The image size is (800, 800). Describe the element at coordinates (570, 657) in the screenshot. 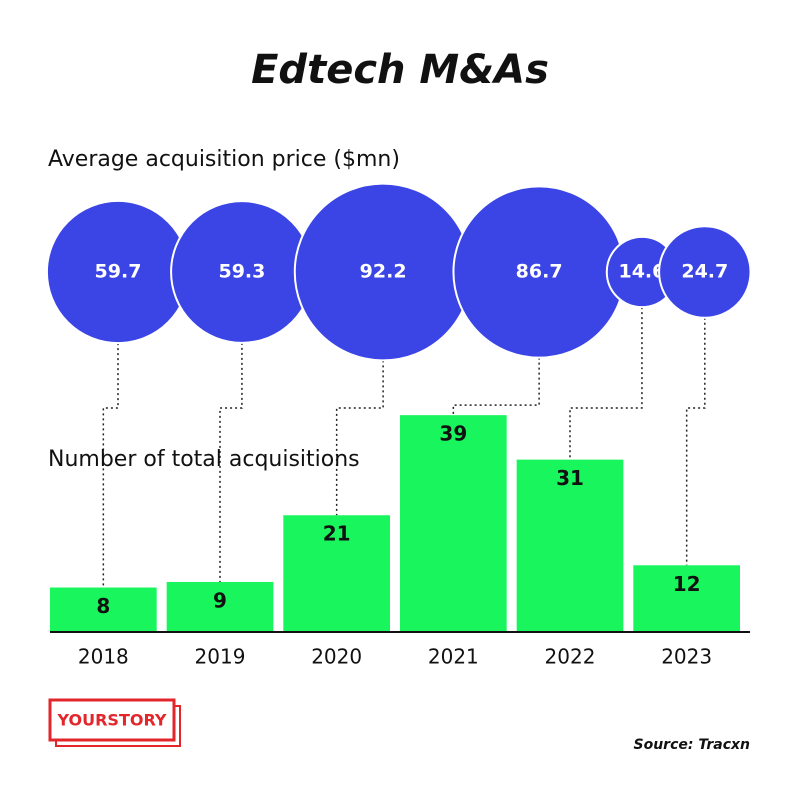

I see `x-tick-label: 2022` at that location.